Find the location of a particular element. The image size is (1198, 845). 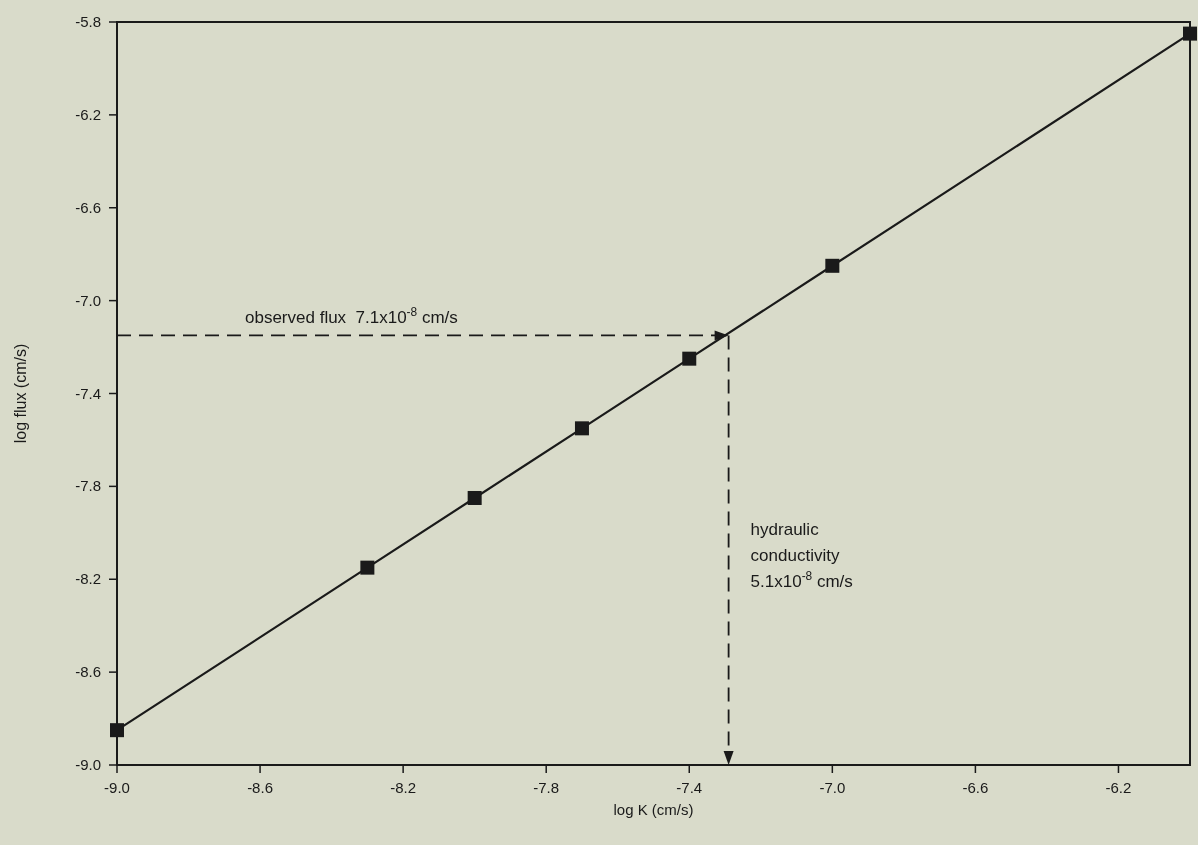

ref-line-label: observed flux 7.1x10$^{-8}$ cm/s is located at coordinates (351, 316).